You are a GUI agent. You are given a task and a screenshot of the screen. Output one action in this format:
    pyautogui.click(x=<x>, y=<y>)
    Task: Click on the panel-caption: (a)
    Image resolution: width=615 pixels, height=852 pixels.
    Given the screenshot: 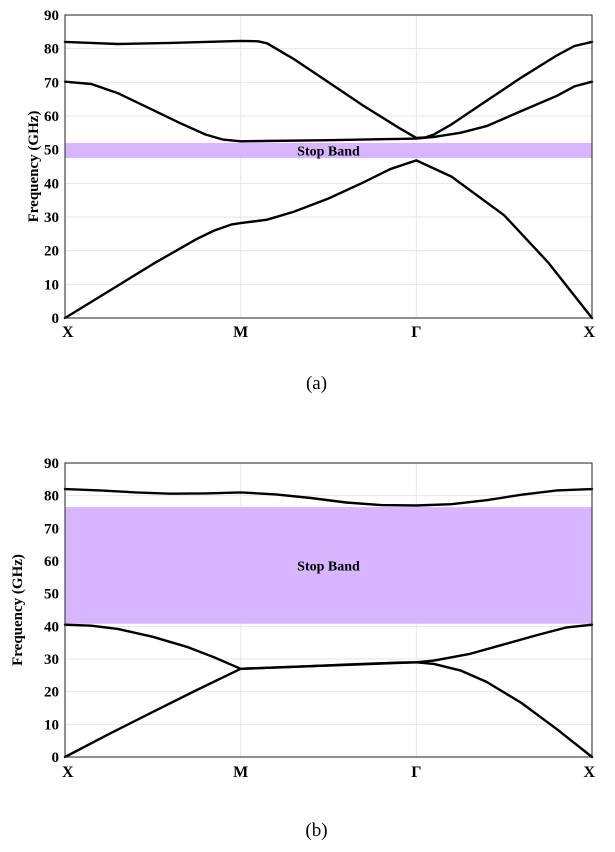 What is the action you would take?
    pyautogui.click(x=316, y=383)
    